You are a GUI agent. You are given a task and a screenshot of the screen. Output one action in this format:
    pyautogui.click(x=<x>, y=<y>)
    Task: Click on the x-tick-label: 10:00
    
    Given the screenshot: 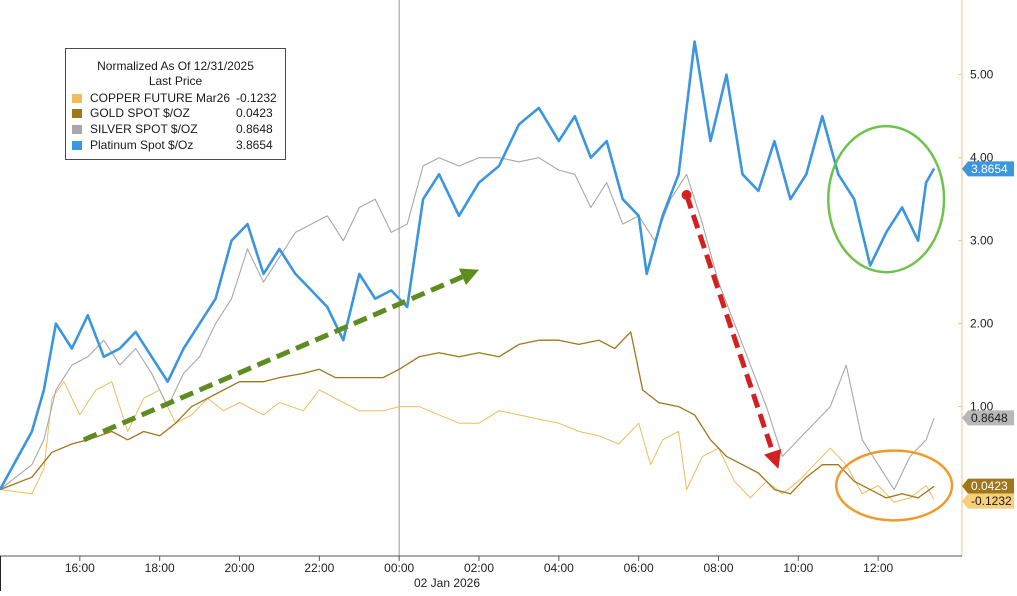 What is the action you would take?
    pyautogui.click(x=798, y=568)
    